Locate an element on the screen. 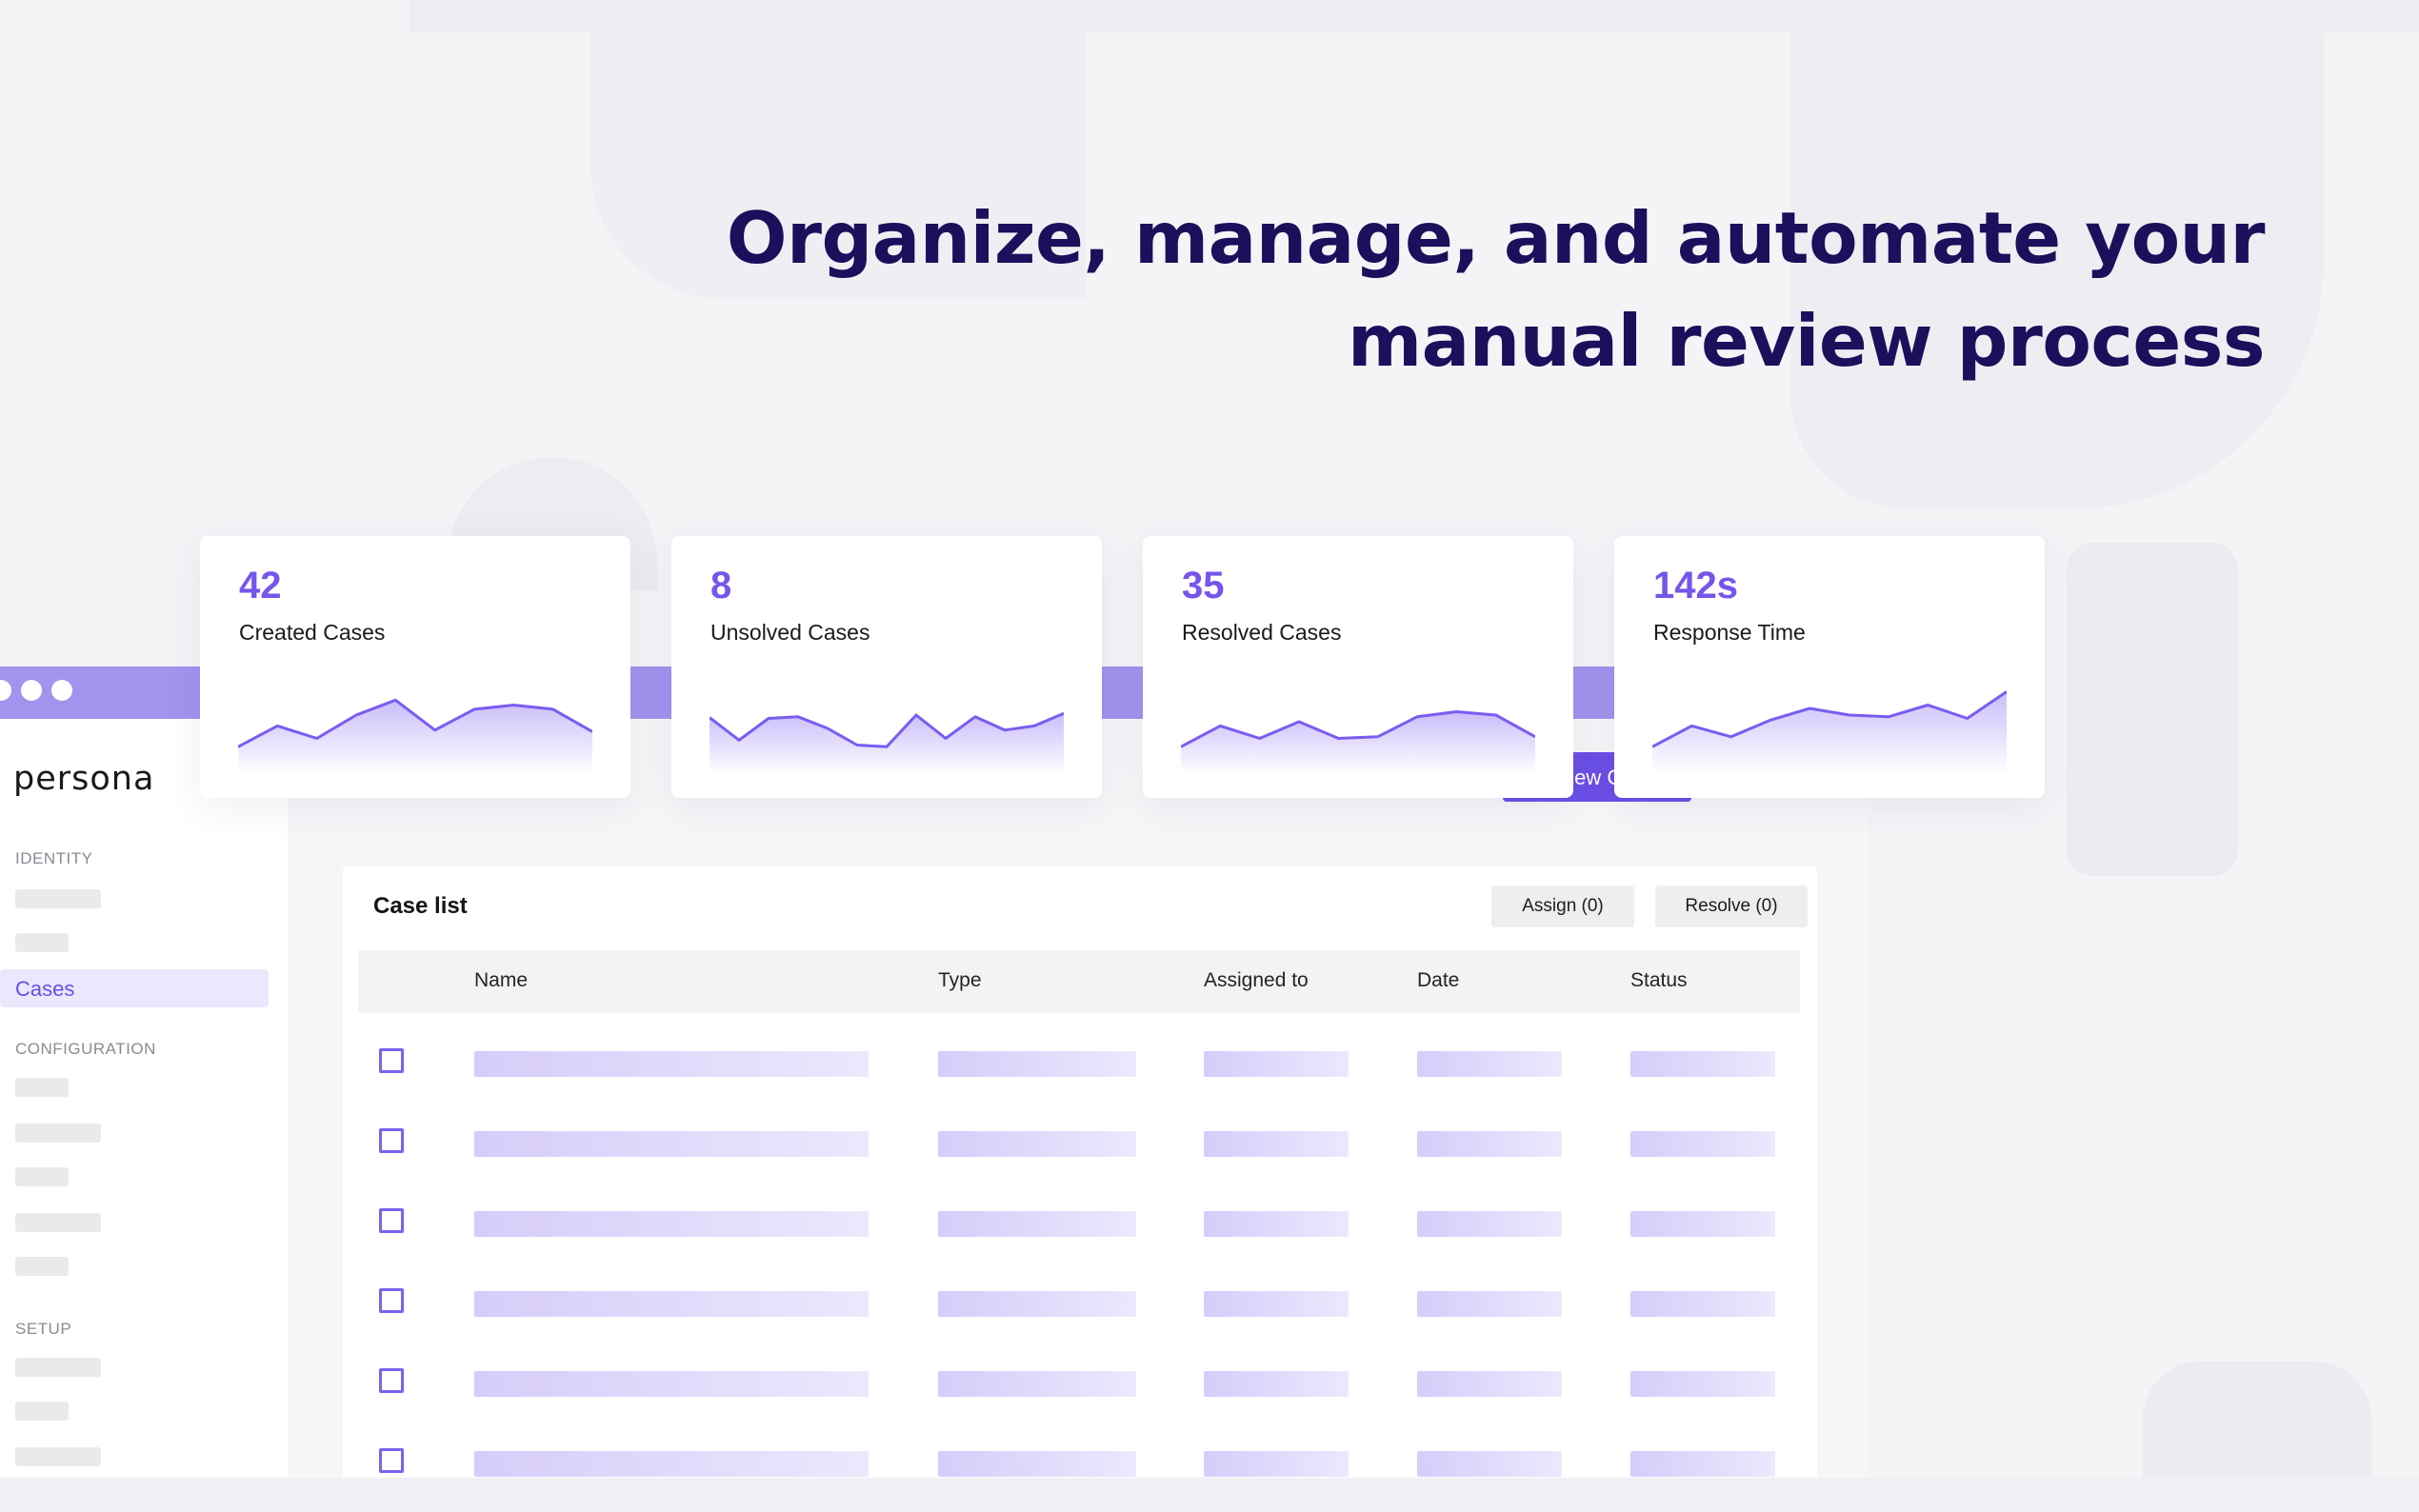 This screenshot has width=2419, height=1512. table-header: Name Type Assigned to Date Status is located at coordinates (1079, 981).